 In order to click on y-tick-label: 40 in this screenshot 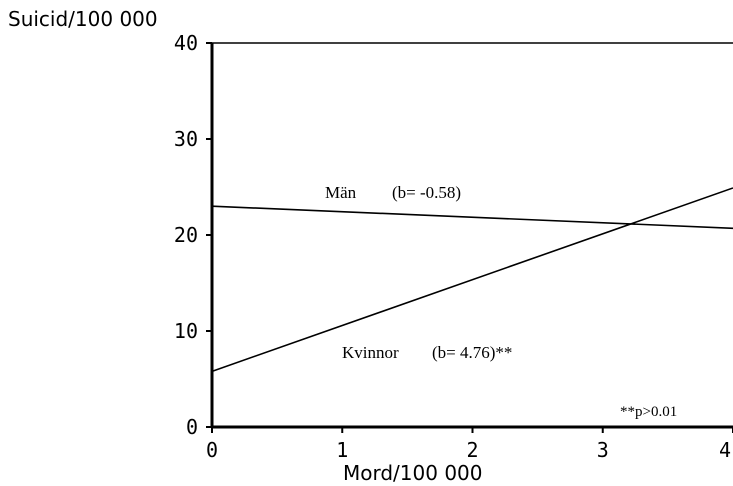, I will do `click(186, 43)`.